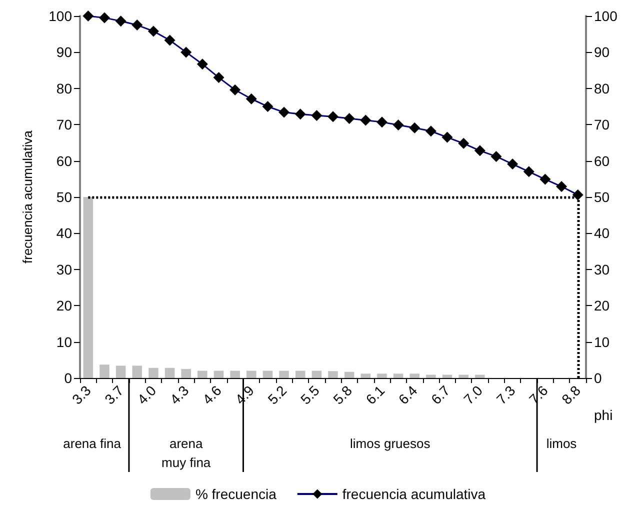  What do you see at coordinates (441, 395) in the screenshot?
I see `x-tick-label: 6.7` at bounding box center [441, 395].